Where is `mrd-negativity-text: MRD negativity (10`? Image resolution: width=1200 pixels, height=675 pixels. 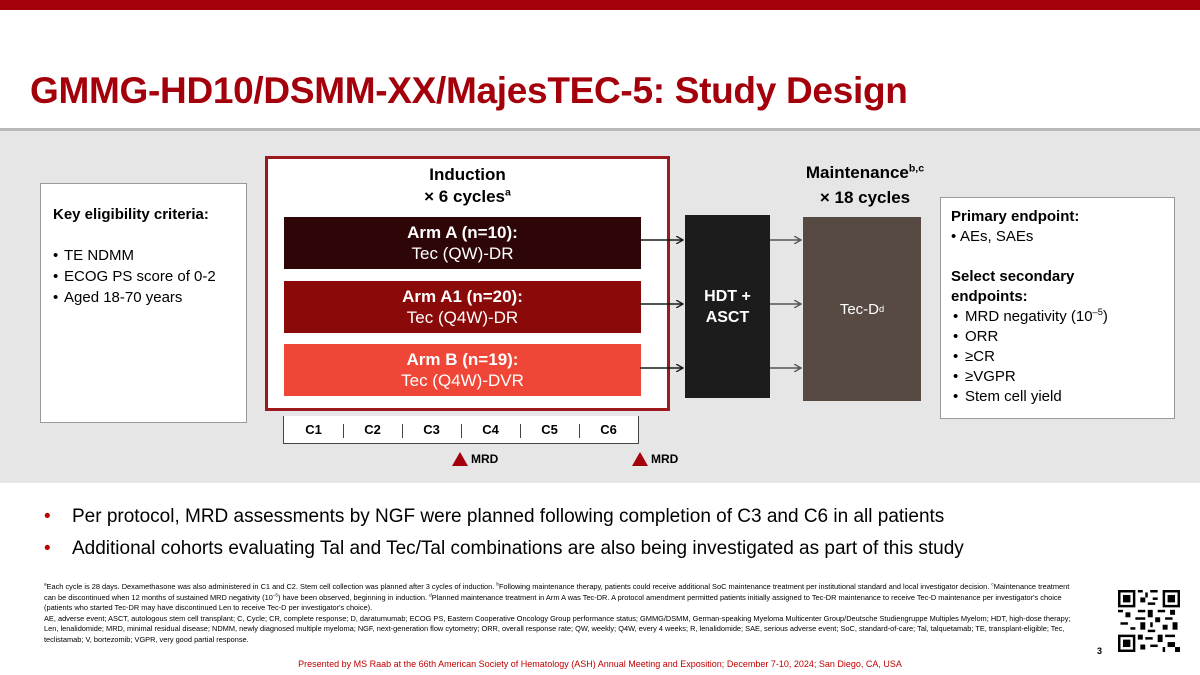
mrd-negativity-text: MRD negativity (10 is located at coordinates (1029, 316).